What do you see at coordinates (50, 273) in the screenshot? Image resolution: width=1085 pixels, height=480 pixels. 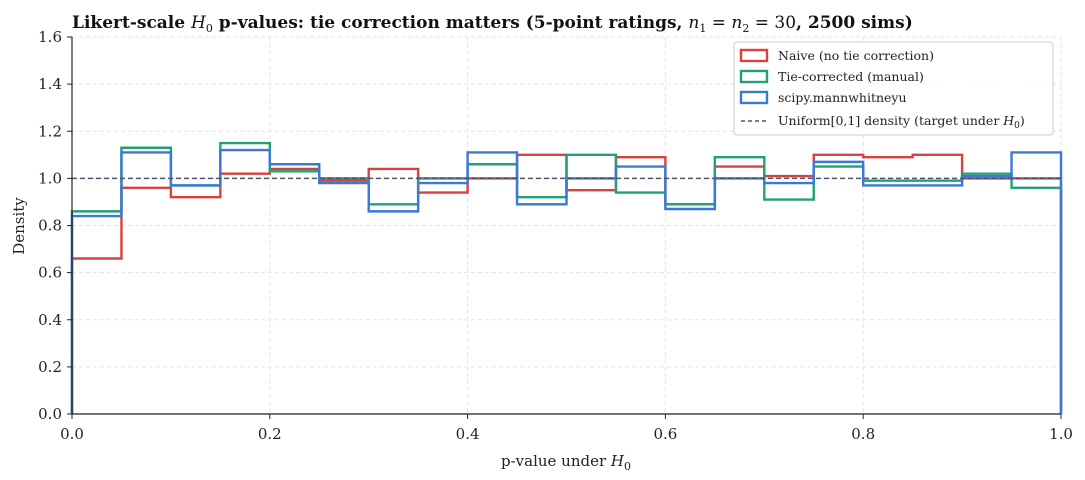 I see `y-tick-label: 0.6` at bounding box center [50, 273].